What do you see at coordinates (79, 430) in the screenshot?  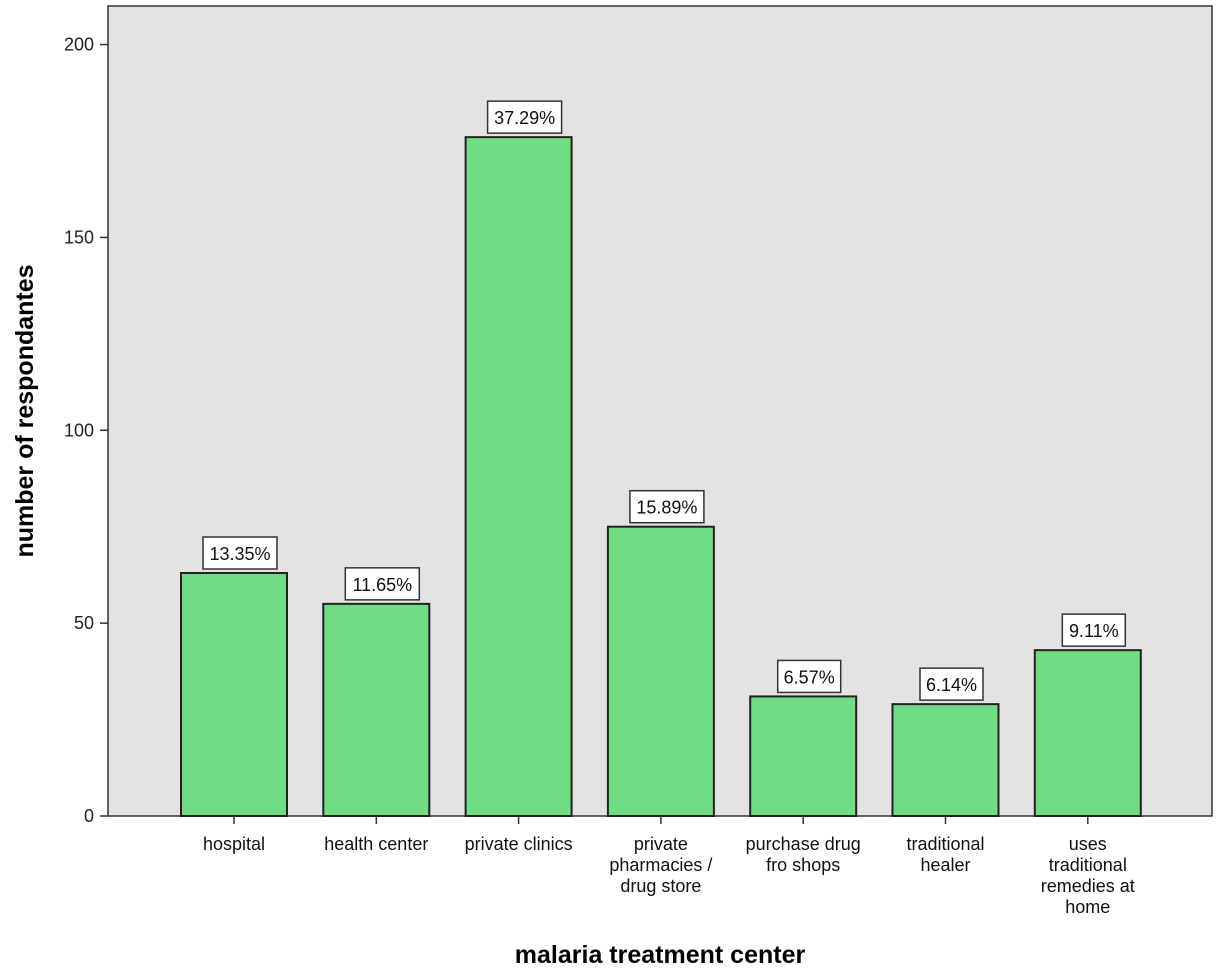 I see `y-tick-label: 100` at bounding box center [79, 430].